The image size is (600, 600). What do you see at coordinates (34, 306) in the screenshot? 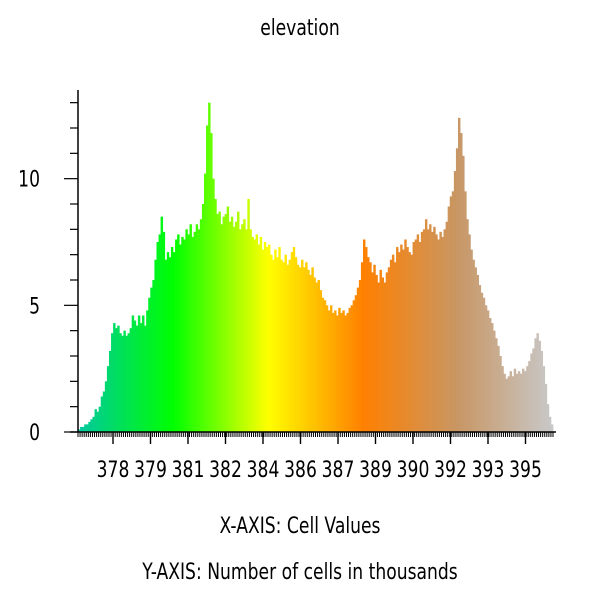
I see `y-tick-label: 5` at bounding box center [34, 306].